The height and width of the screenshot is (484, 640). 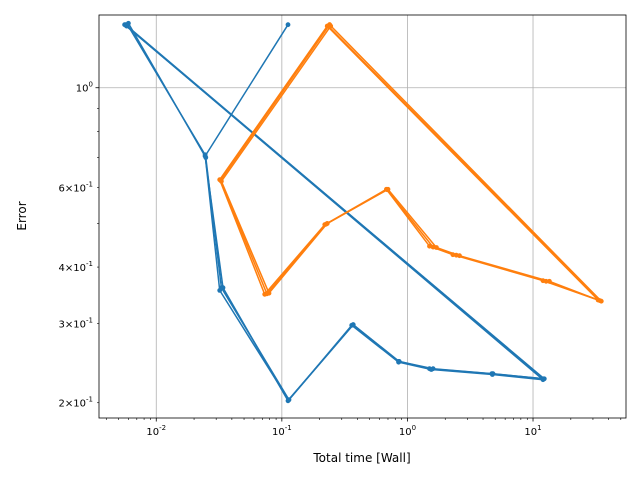 What do you see at coordinates (532, 431) in the screenshot?
I see `x-tick-label: 10¹` at bounding box center [532, 431].